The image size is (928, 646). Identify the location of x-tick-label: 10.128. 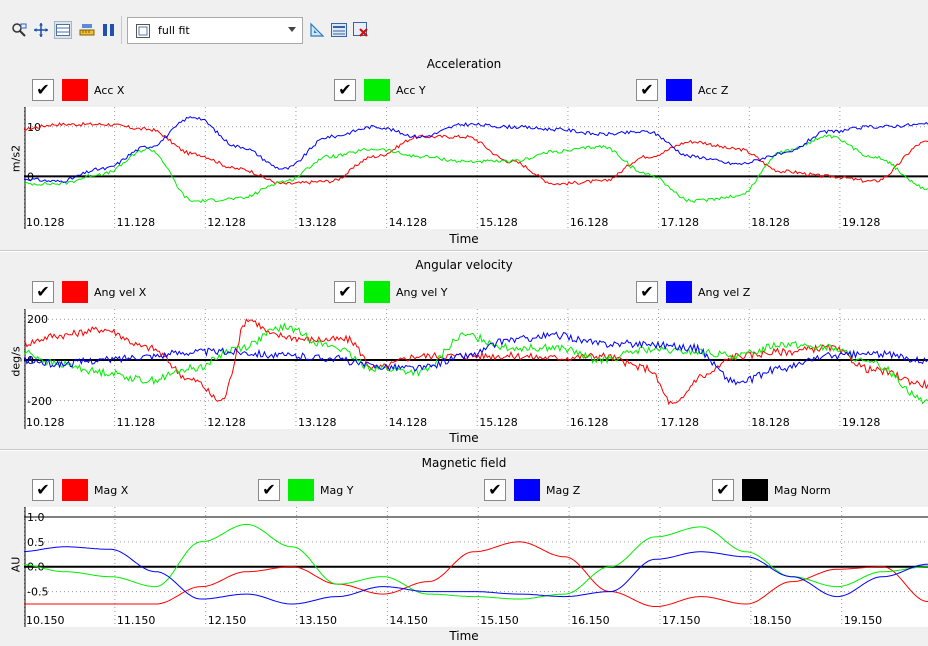
(45, 422).